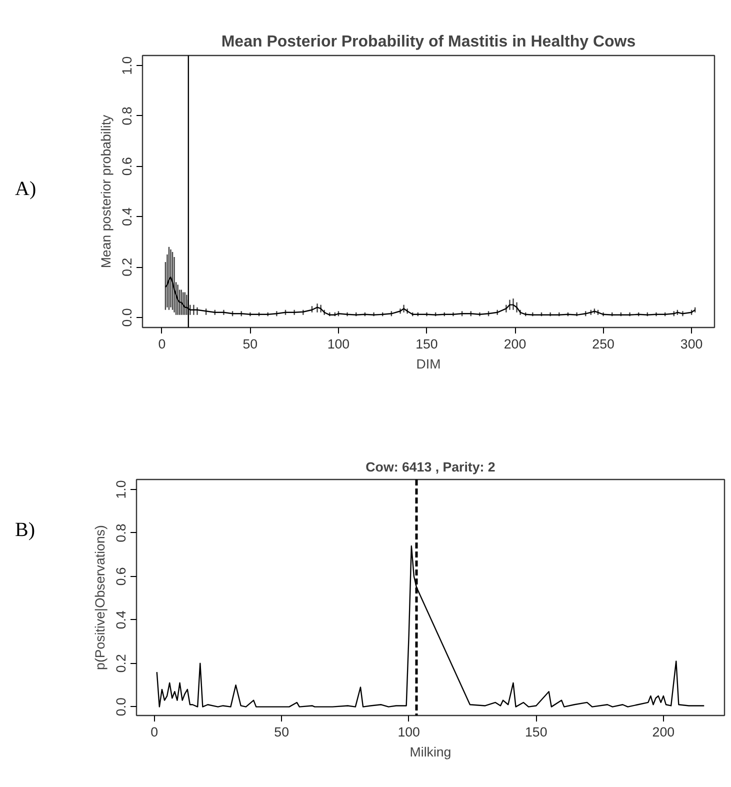 The image size is (731, 787). Describe the element at coordinates (106, 191) in the screenshot. I see `y-axis-title: Mean posterior probability` at that location.